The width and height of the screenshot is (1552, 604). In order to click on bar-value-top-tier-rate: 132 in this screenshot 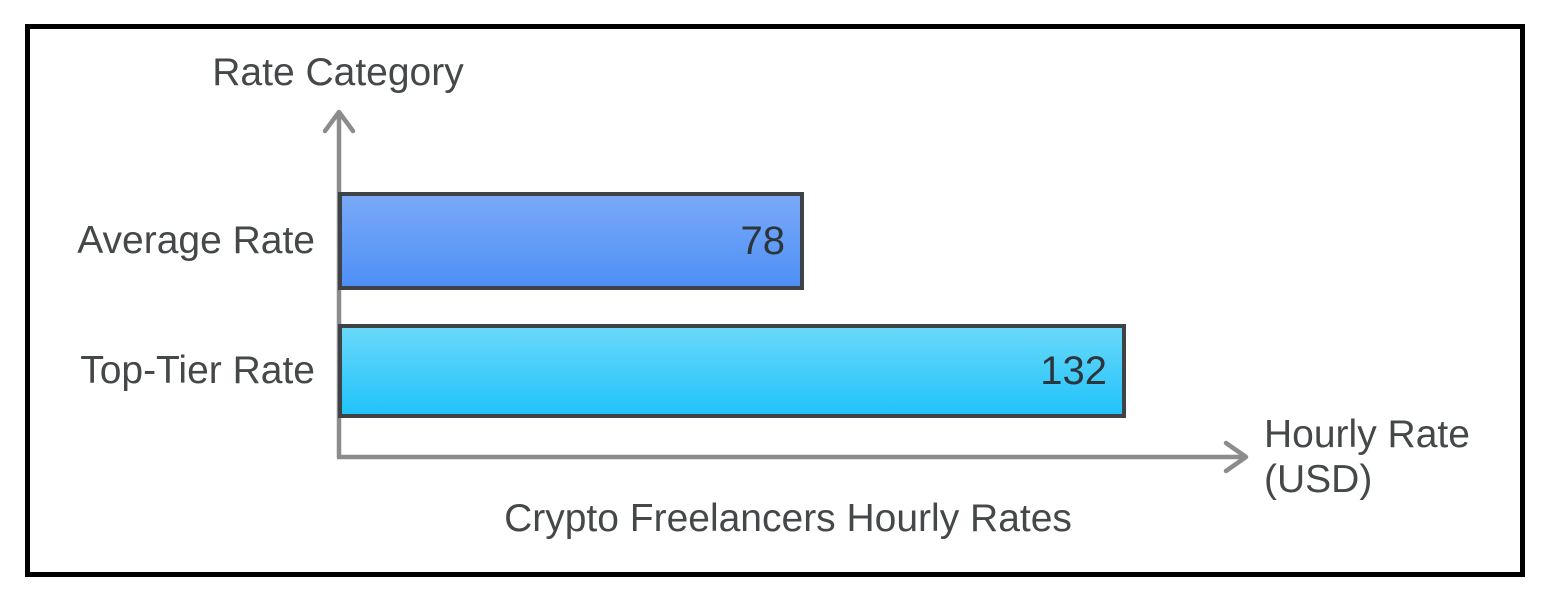, I will do `click(1073, 370)`.